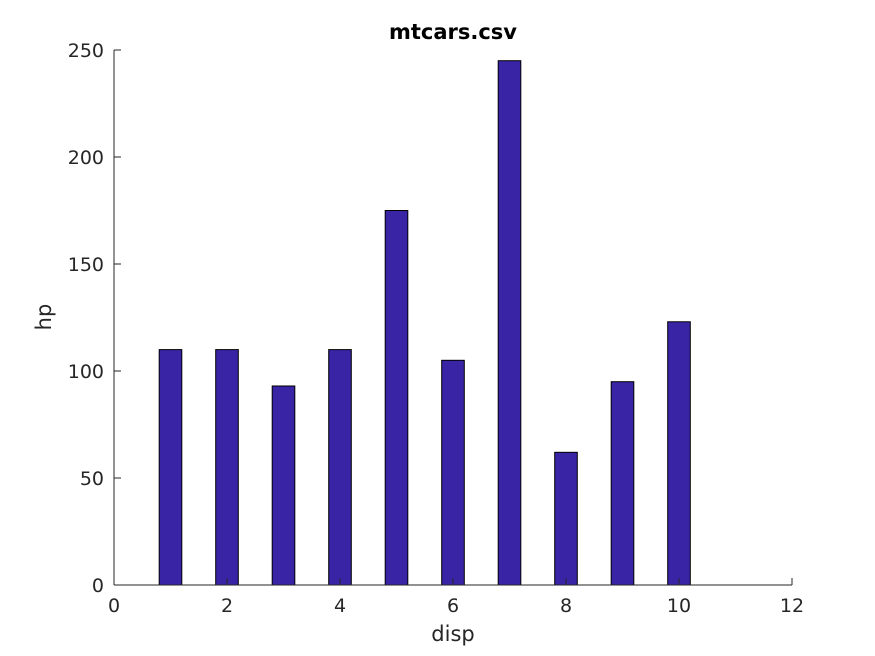  What do you see at coordinates (566, 606) in the screenshot?
I see `x-tick-label: 8` at bounding box center [566, 606].